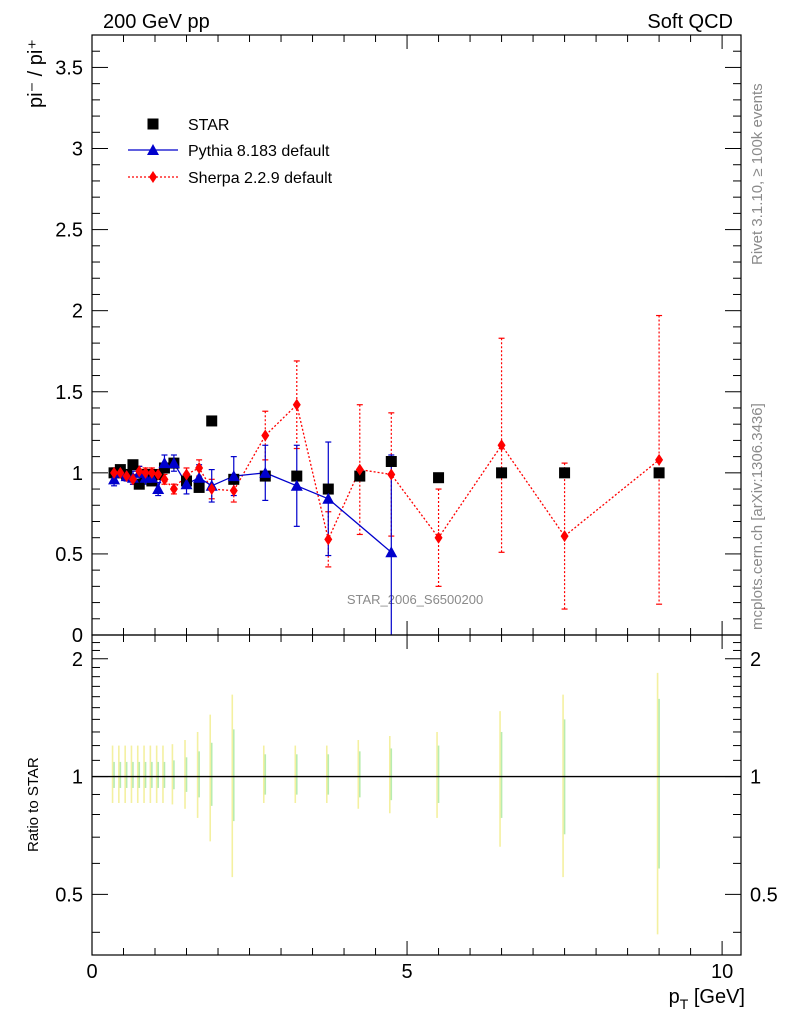 Image resolution: width=786 pixels, height=1024 pixels. What do you see at coordinates (69, 231) in the screenshot?
I see `main-ytick-label: 2.5` at bounding box center [69, 231].